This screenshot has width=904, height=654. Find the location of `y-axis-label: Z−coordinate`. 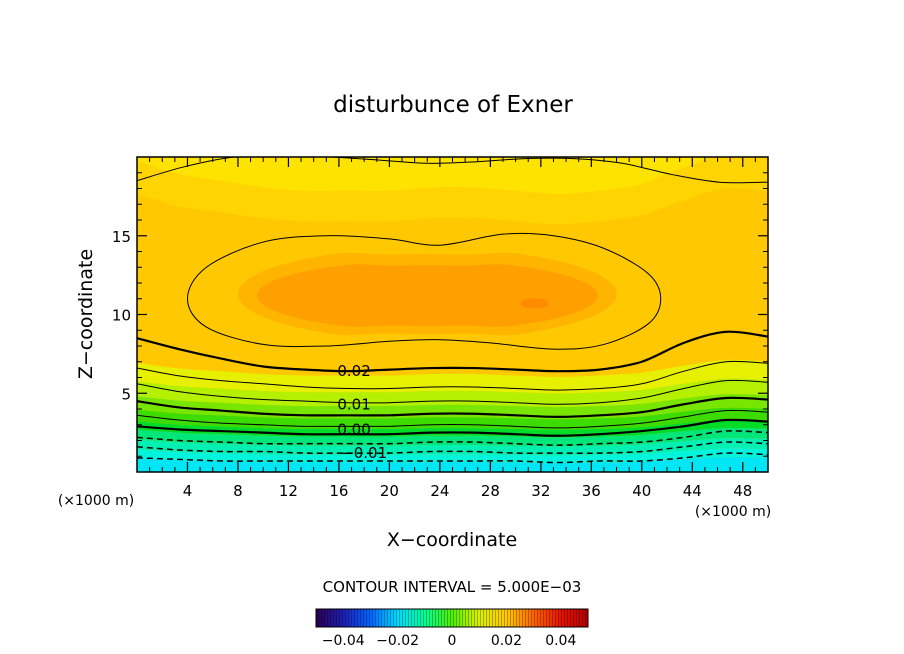

y-axis-label: Z−coordinate is located at coordinates (86, 314).